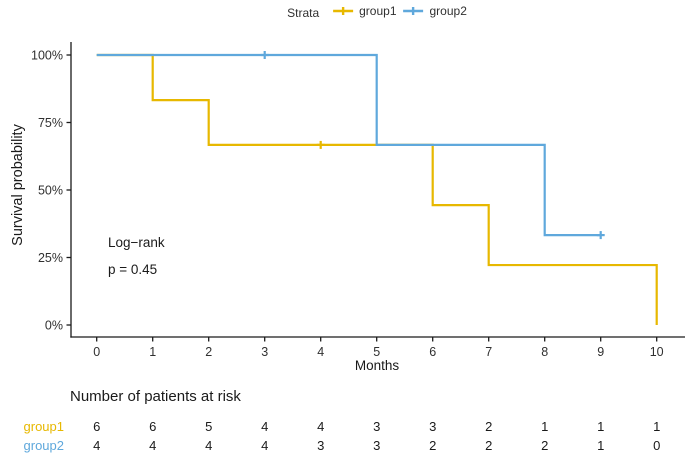 This screenshot has width=685, height=457. Describe the element at coordinates (488, 426) in the screenshot. I see `risk-count-group1: 2` at that location.